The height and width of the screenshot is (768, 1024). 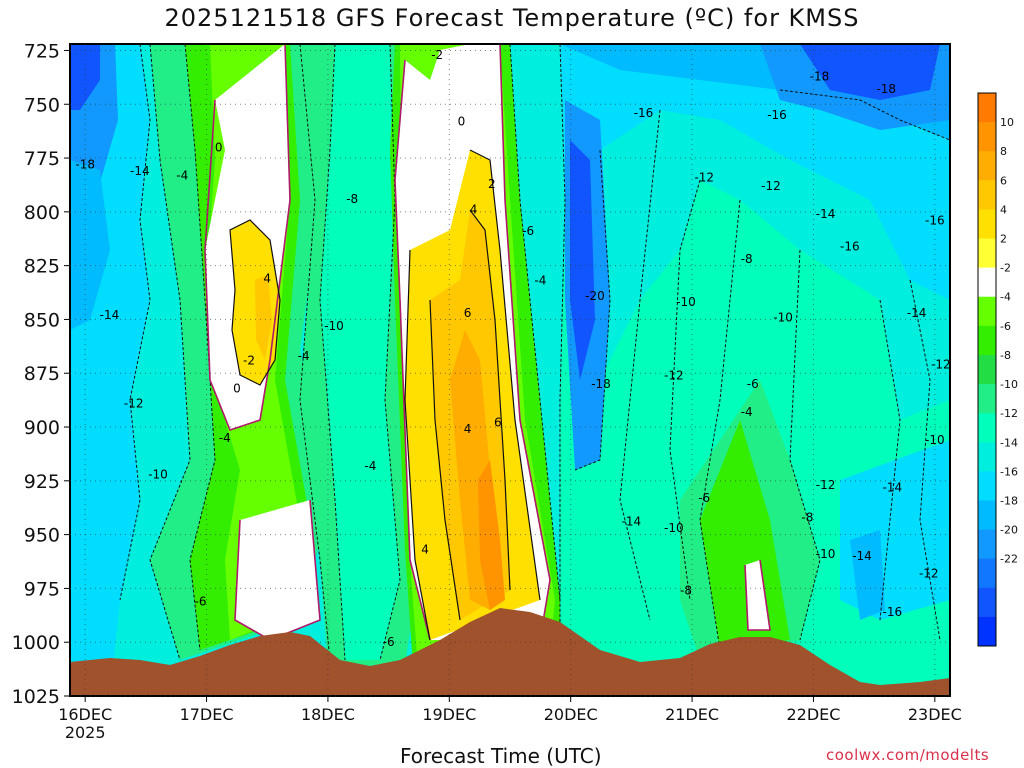 What do you see at coordinates (42, 428) in the screenshot?
I see `y-tick-label: 900` at bounding box center [42, 428].